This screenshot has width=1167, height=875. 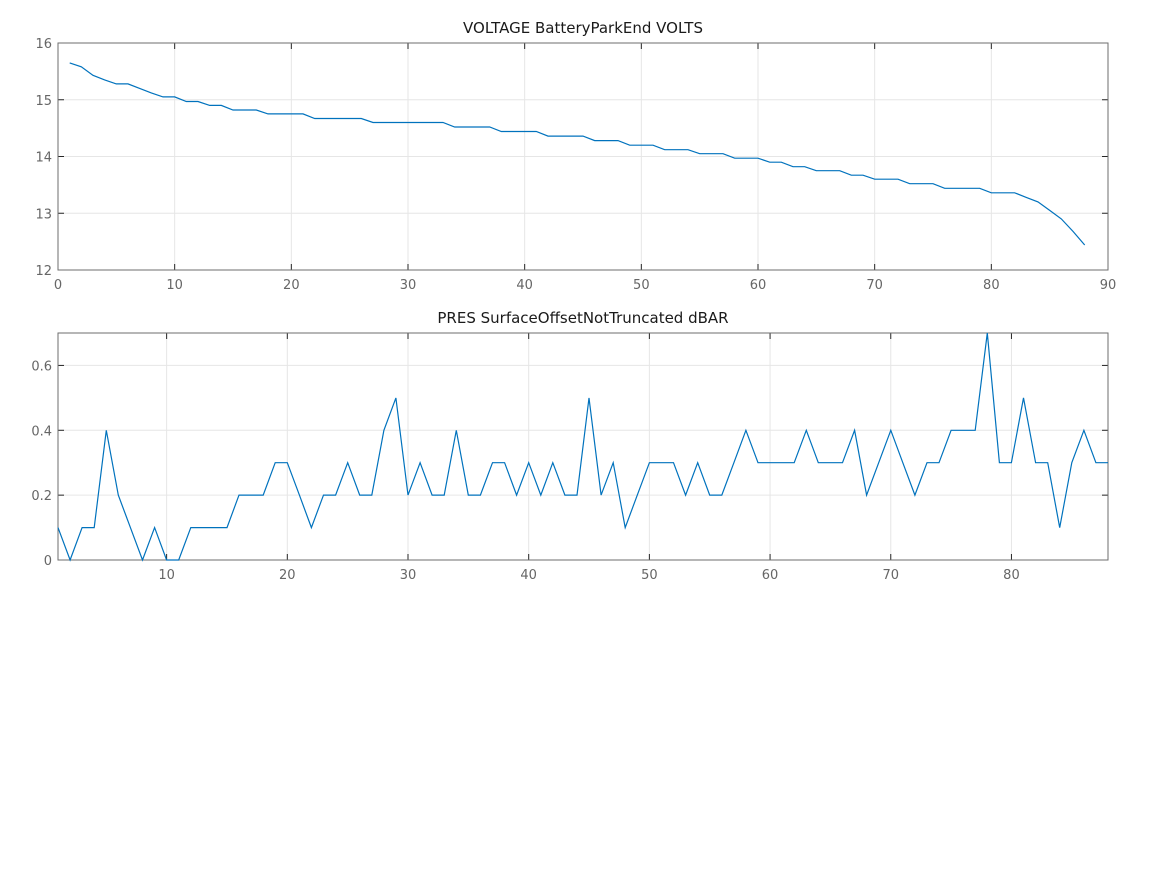 What do you see at coordinates (1011, 575) in the screenshot?
I see `x-tick-label: 80` at bounding box center [1011, 575].